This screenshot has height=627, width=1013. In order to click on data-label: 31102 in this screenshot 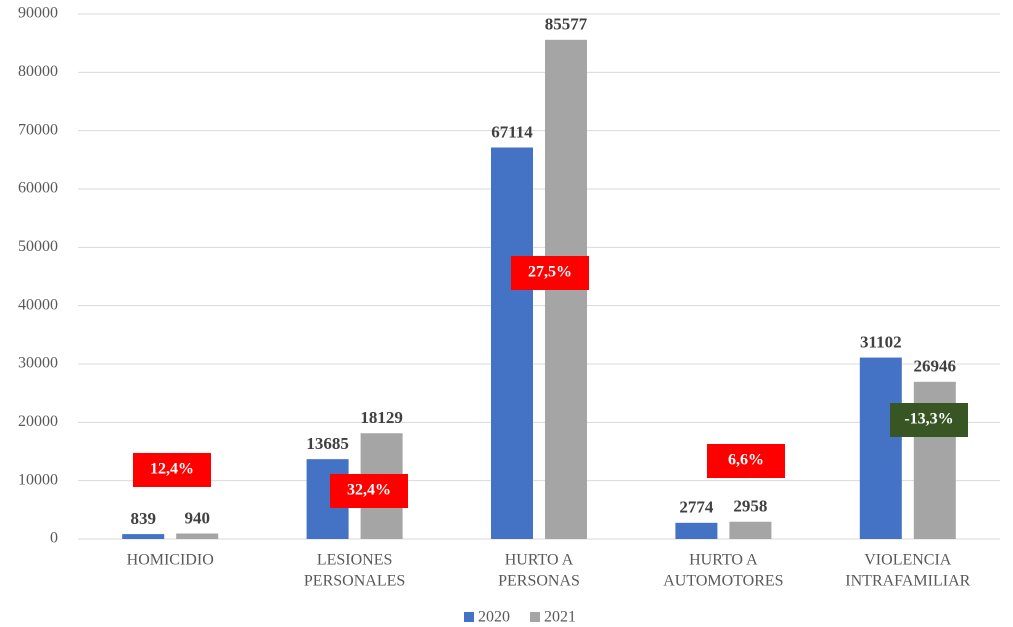, I will do `click(881, 341)`.